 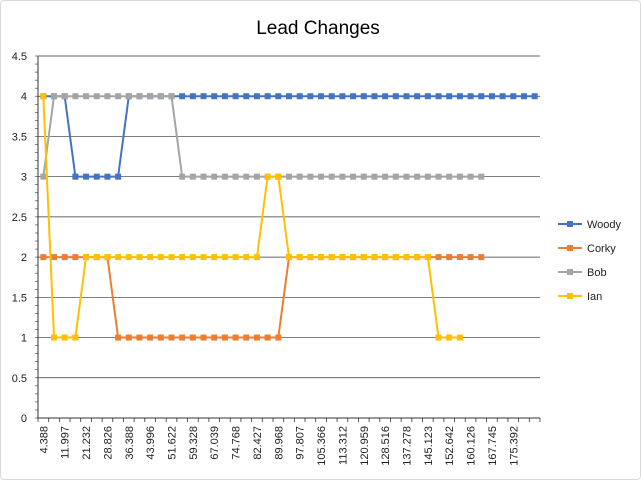 What do you see at coordinates (173, 443) in the screenshot?
I see `x-tick-label: 51.622` at bounding box center [173, 443].